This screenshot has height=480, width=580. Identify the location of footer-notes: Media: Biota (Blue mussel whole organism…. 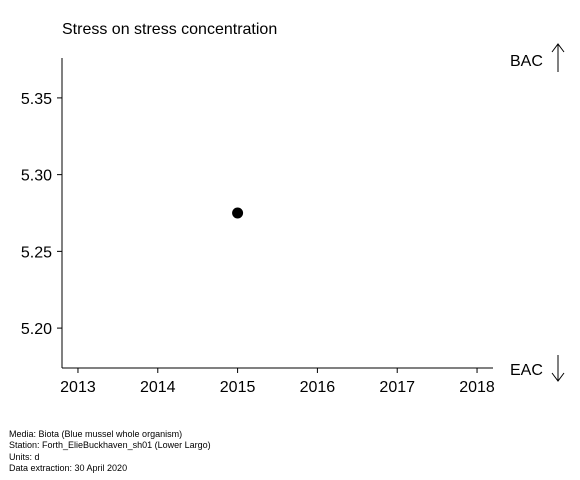
(110, 451).